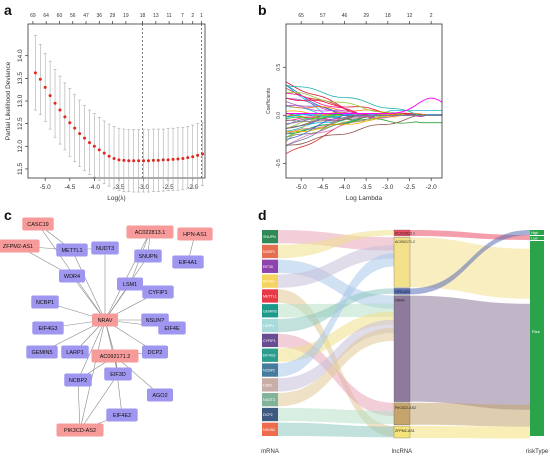  I want to click on sankey-node-label: CYFIP1, so click(269, 341).